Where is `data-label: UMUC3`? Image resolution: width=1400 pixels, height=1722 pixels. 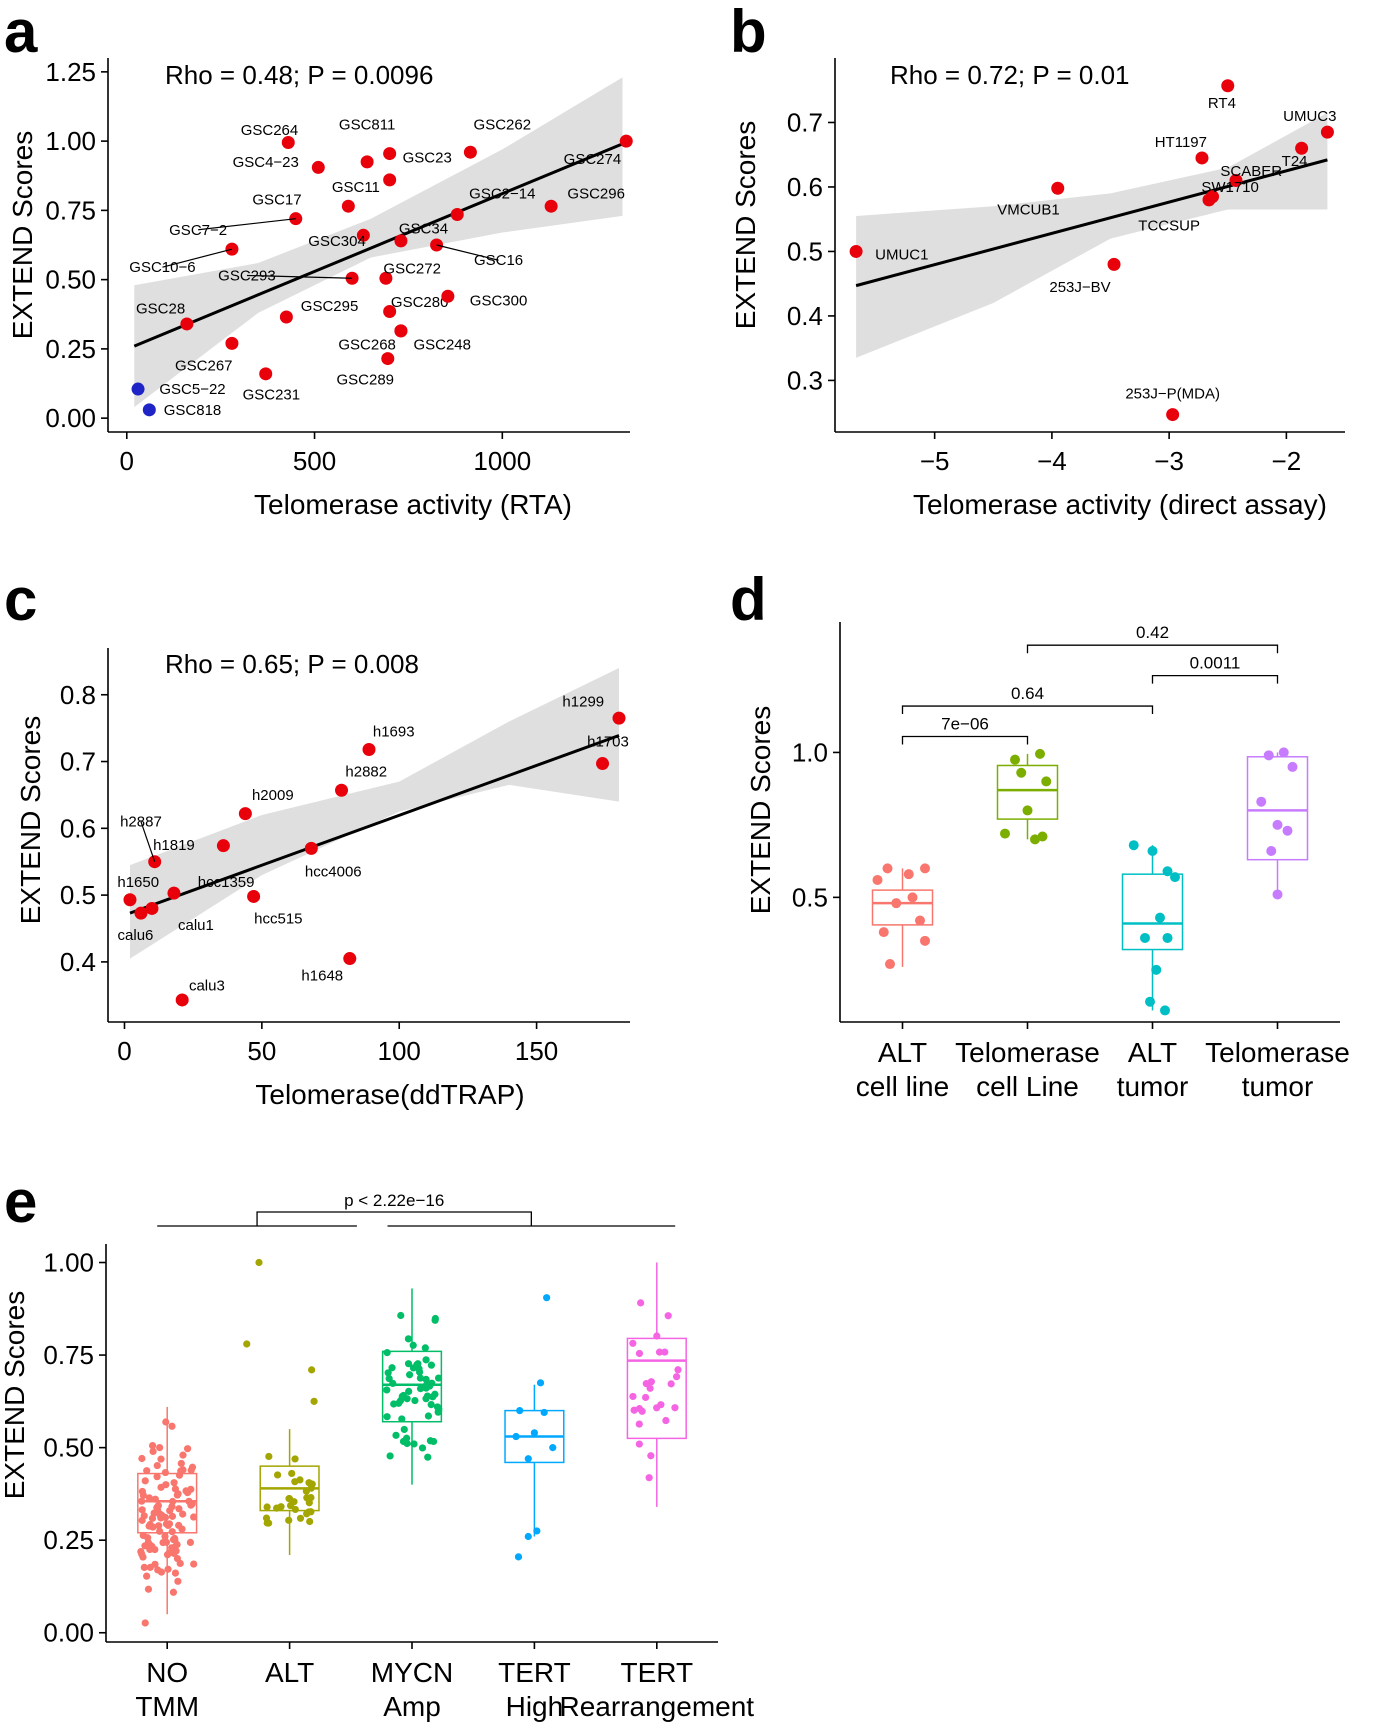
data-label: UMUC3 is located at coordinates (1309, 116).